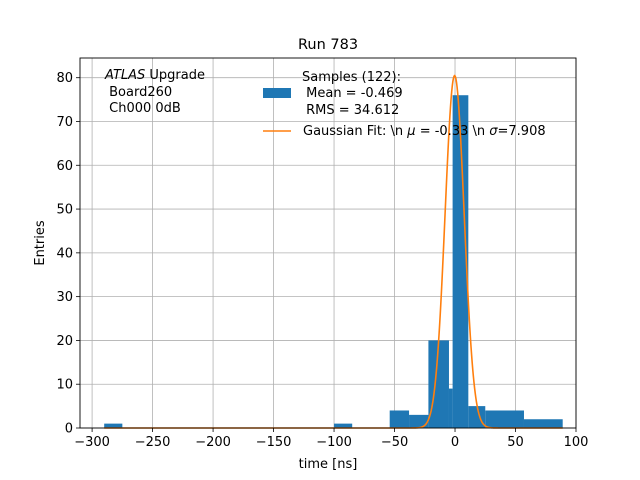 Image resolution: width=640 pixels, height=480 pixels. What do you see at coordinates (328, 464) in the screenshot?
I see `x-axis-label: time [ns]` at bounding box center [328, 464].